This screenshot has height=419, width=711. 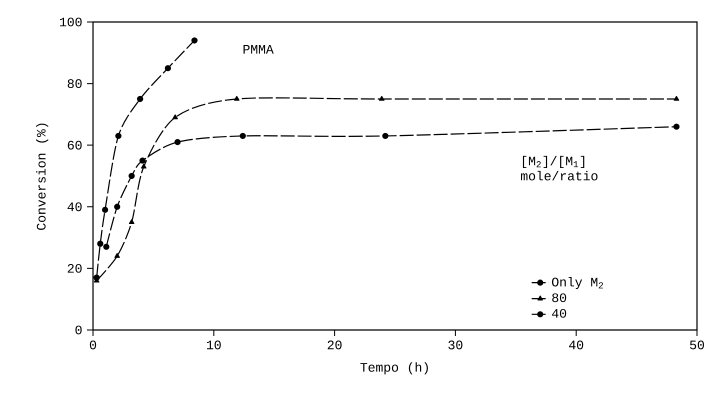 What do you see at coordinates (559, 297) in the screenshot?
I see `legend-label: 80` at bounding box center [559, 297].